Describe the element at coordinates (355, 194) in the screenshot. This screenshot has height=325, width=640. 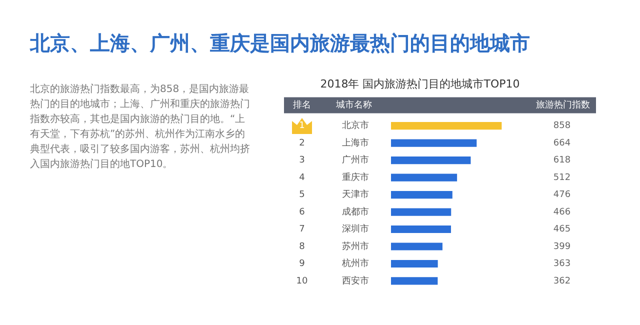
I see `y-tick-label: 天津市` at that location.